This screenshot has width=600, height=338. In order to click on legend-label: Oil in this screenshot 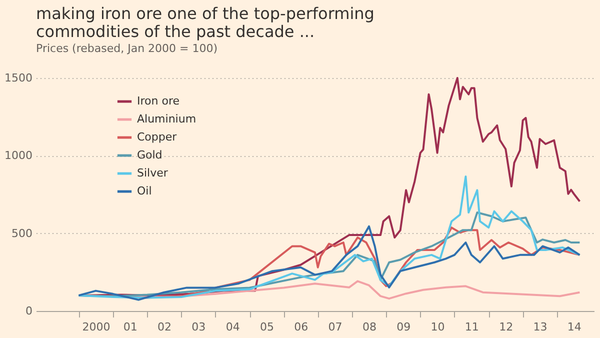, I will do `click(144, 191)`.